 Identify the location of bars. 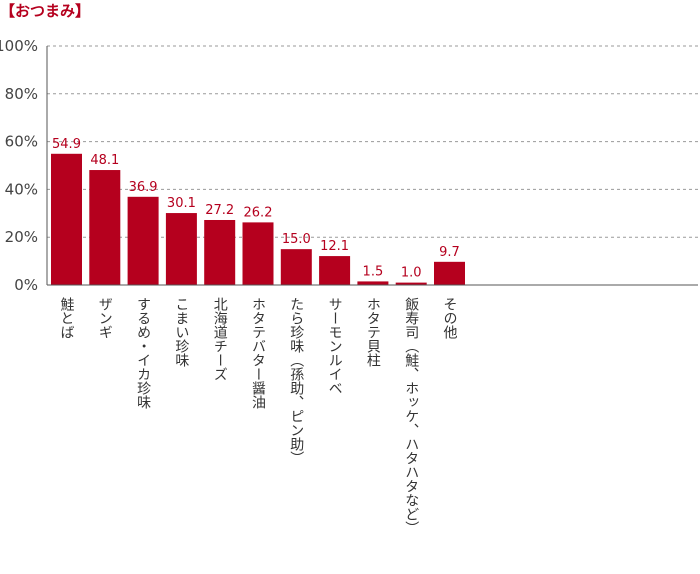
(258, 219).